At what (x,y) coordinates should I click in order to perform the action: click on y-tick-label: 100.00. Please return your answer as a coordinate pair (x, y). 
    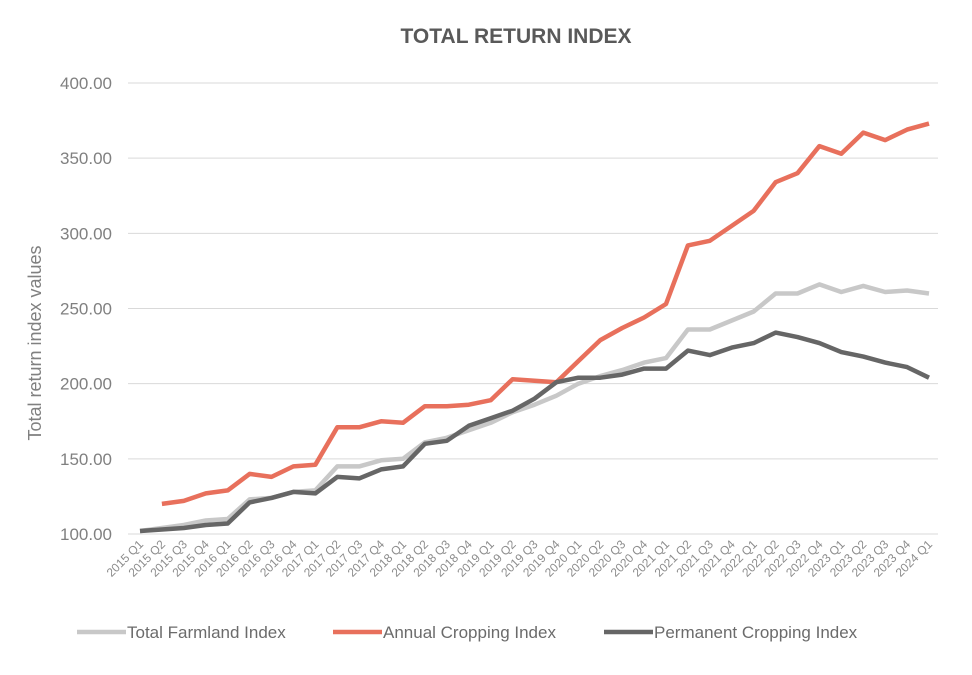
    Looking at the image, I should click on (86, 534).